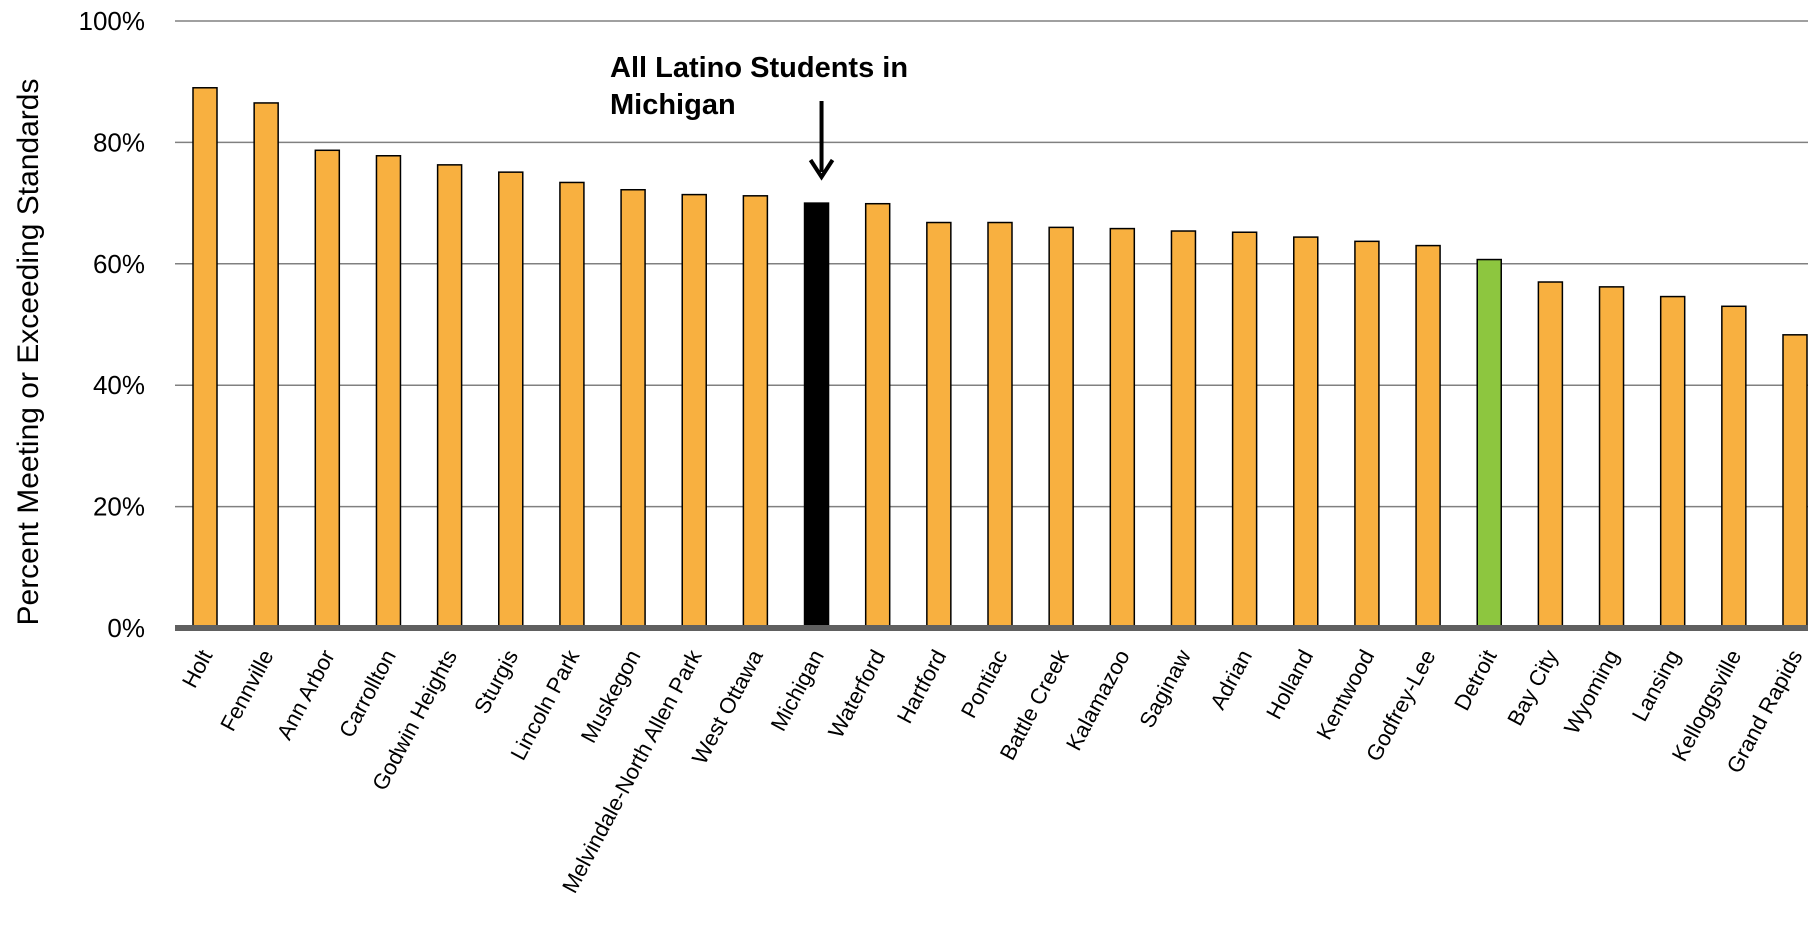  I want to click on bar-godwin-heights, so click(449, 396).